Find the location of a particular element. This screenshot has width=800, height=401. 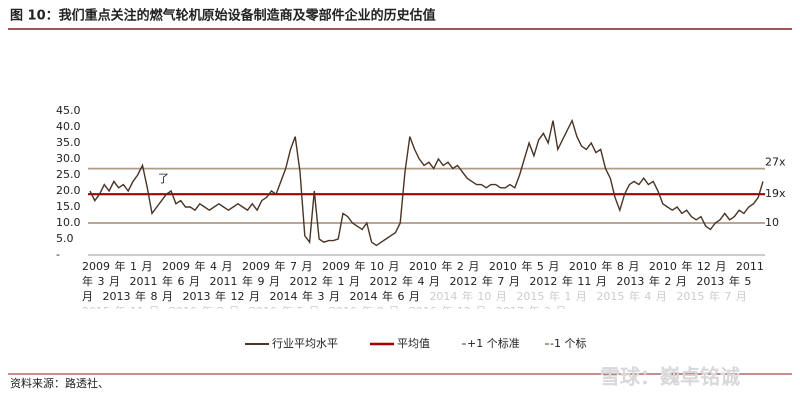

y-tick-label: - is located at coordinates (58, 254).